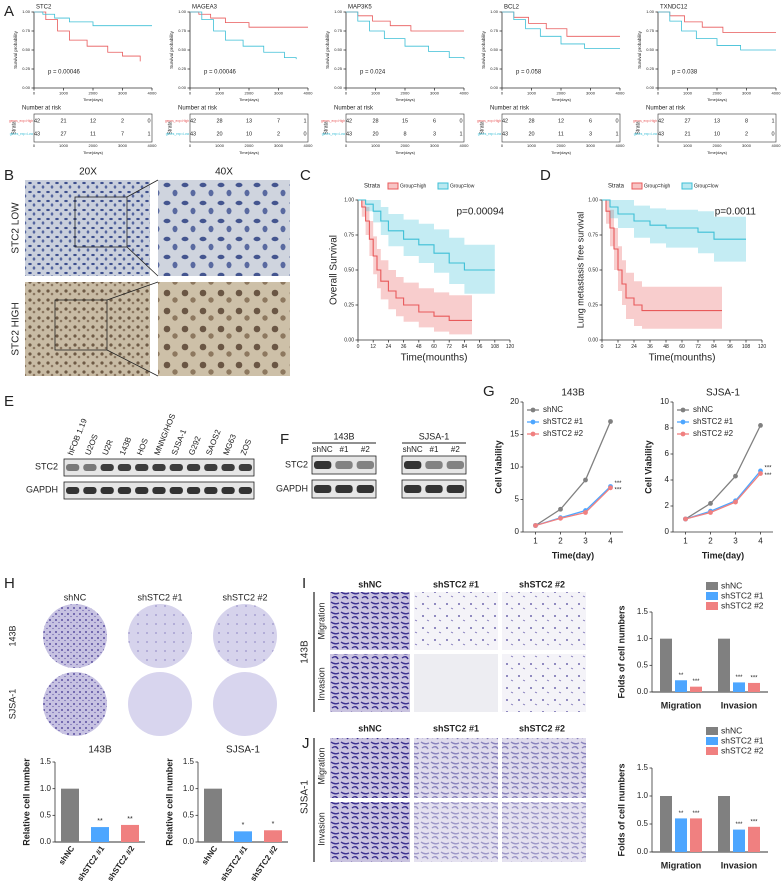  What do you see at coordinates (249, 121) in the screenshot?
I see `risk-number: 13` at bounding box center [249, 121].